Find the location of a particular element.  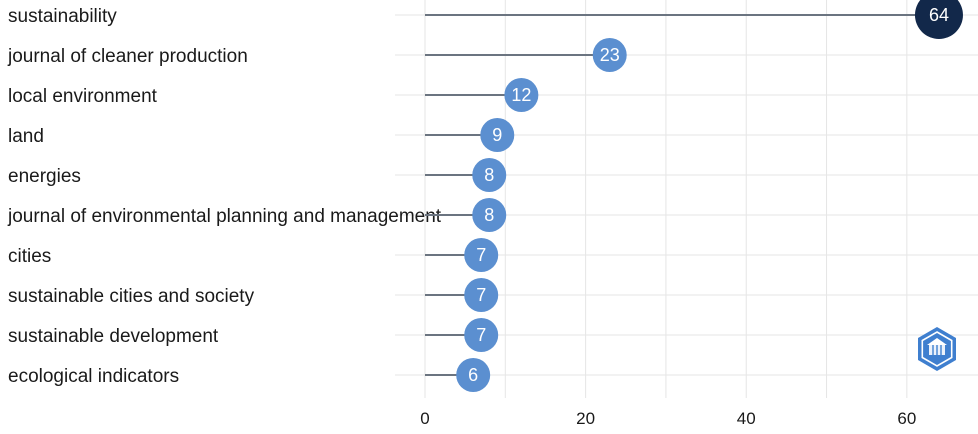

category-label: sustainability is located at coordinates (62, 16).